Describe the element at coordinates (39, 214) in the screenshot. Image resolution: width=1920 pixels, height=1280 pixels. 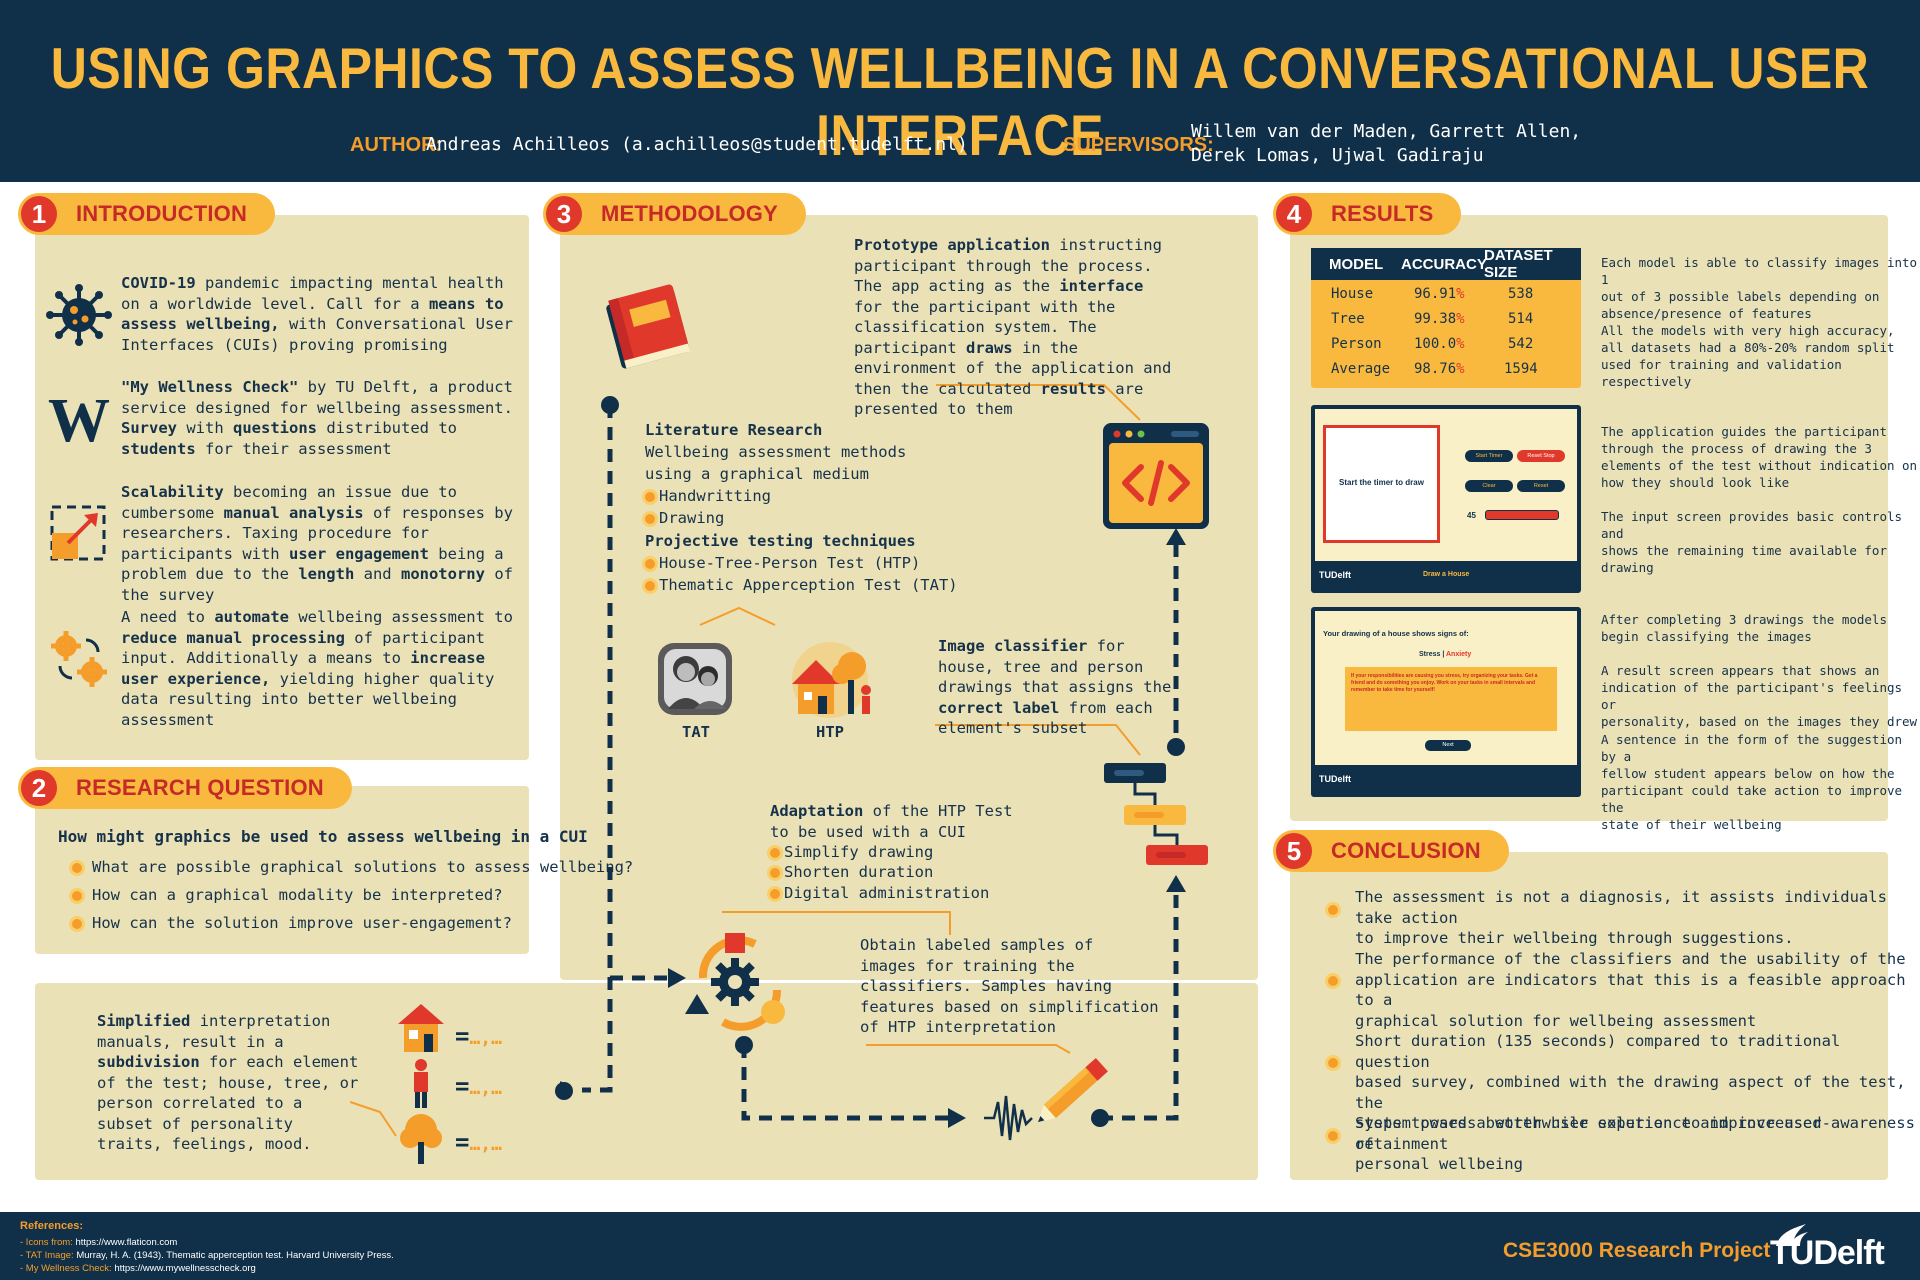
I see `introduction-number: 1` at that location.